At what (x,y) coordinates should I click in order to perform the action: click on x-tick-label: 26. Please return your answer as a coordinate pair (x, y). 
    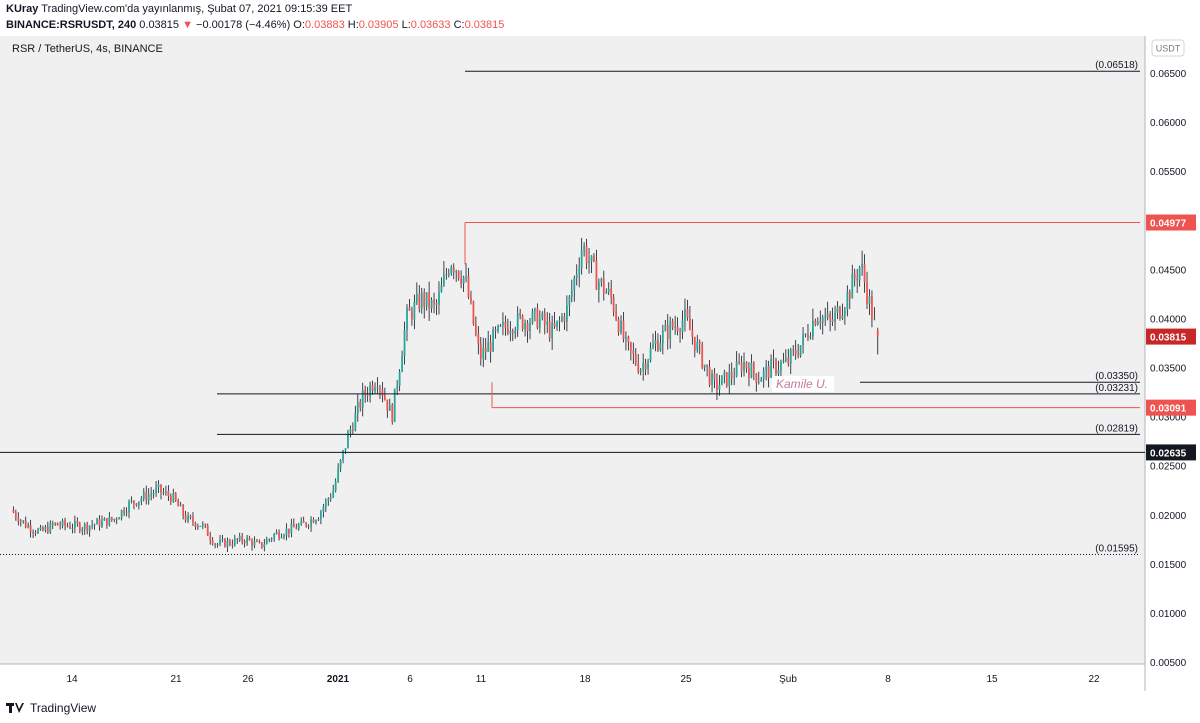
    Looking at the image, I should click on (248, 679).